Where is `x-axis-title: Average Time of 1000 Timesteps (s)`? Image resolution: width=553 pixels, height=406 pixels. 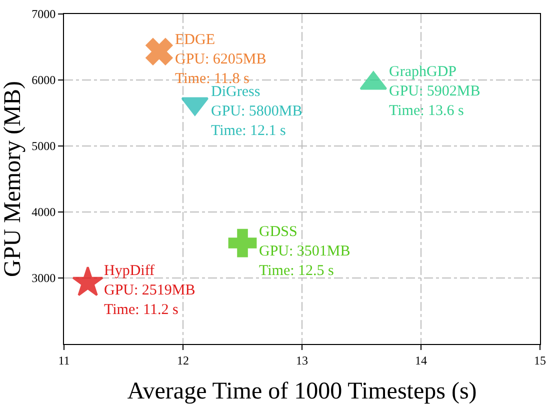 x-axis-title: Average Time of 1000 Timesteps (s) is located at coordinates (302, 391).